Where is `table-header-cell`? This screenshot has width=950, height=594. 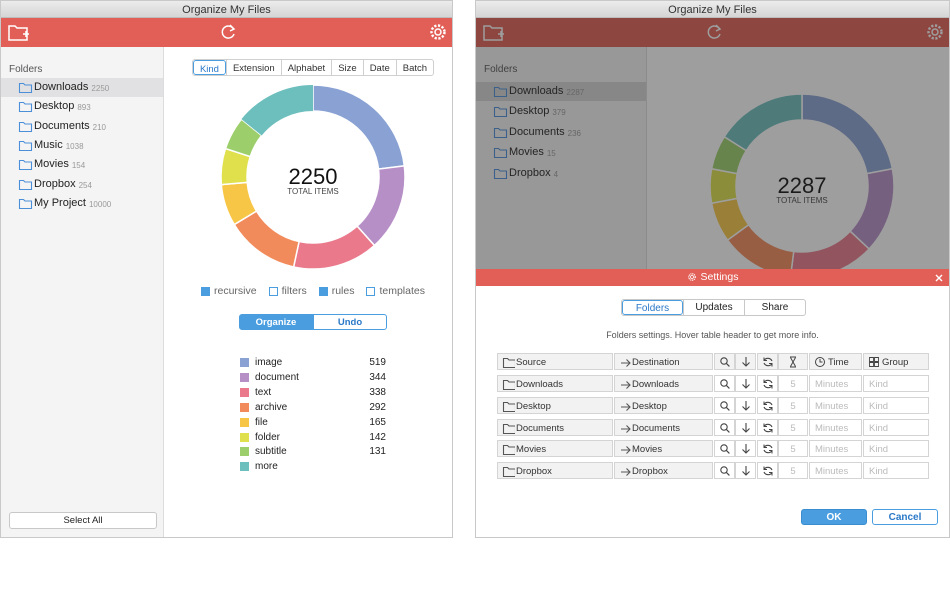
table-header-cell is located at coordinates (767, 361).